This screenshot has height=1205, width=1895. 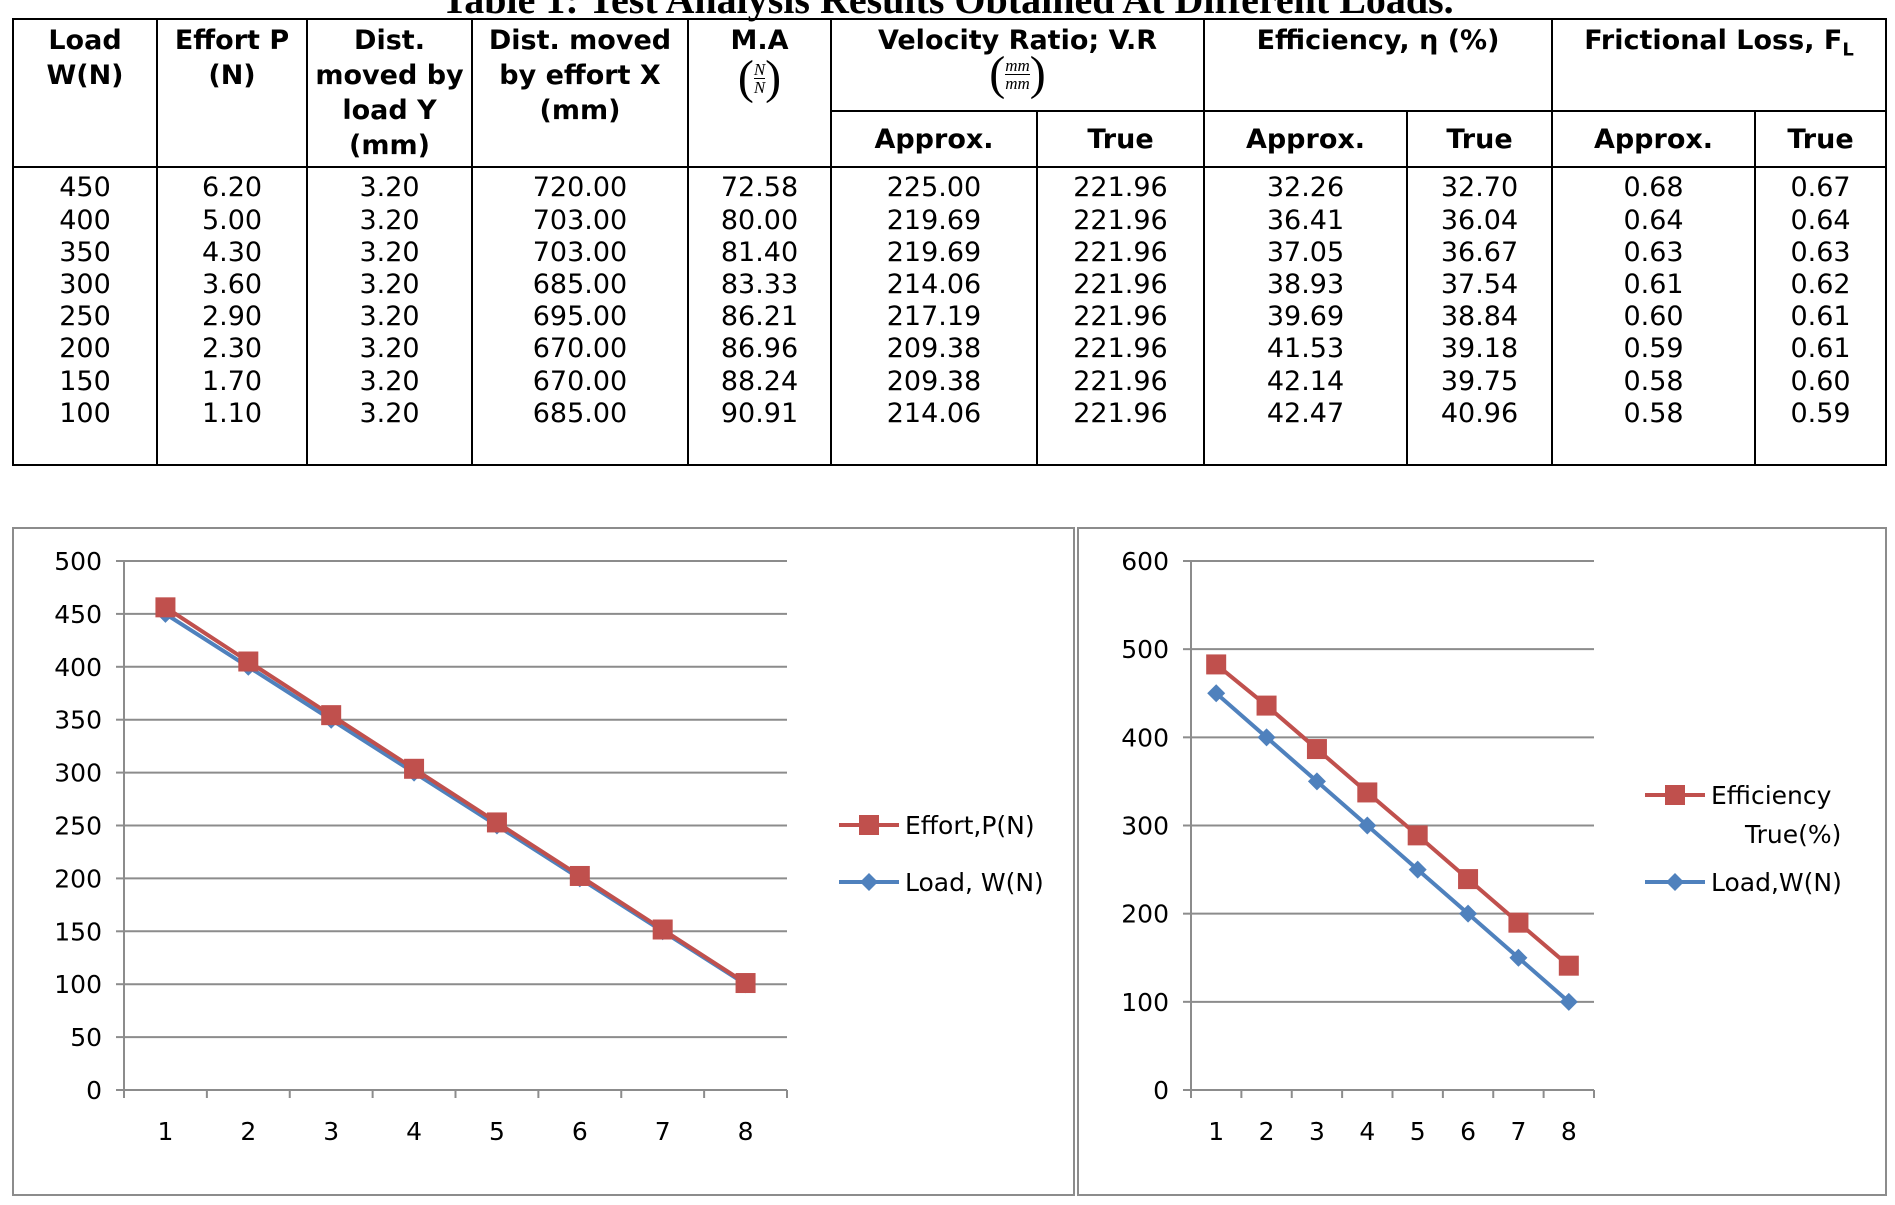 I want to click on x-tick-label: 7, so click(x=663, y=1131).